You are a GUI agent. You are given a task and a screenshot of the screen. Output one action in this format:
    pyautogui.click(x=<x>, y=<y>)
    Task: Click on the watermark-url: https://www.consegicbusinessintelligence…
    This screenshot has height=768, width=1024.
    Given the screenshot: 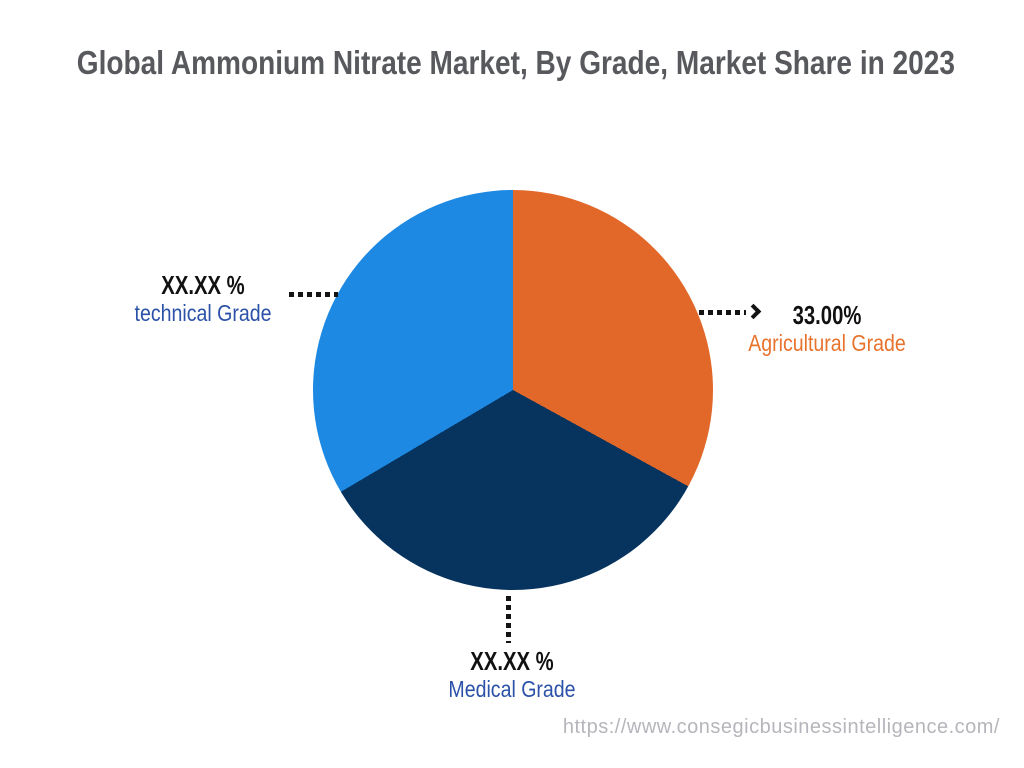 What is the action you would take?
    pyautogui.click(x=781, y=727)
    